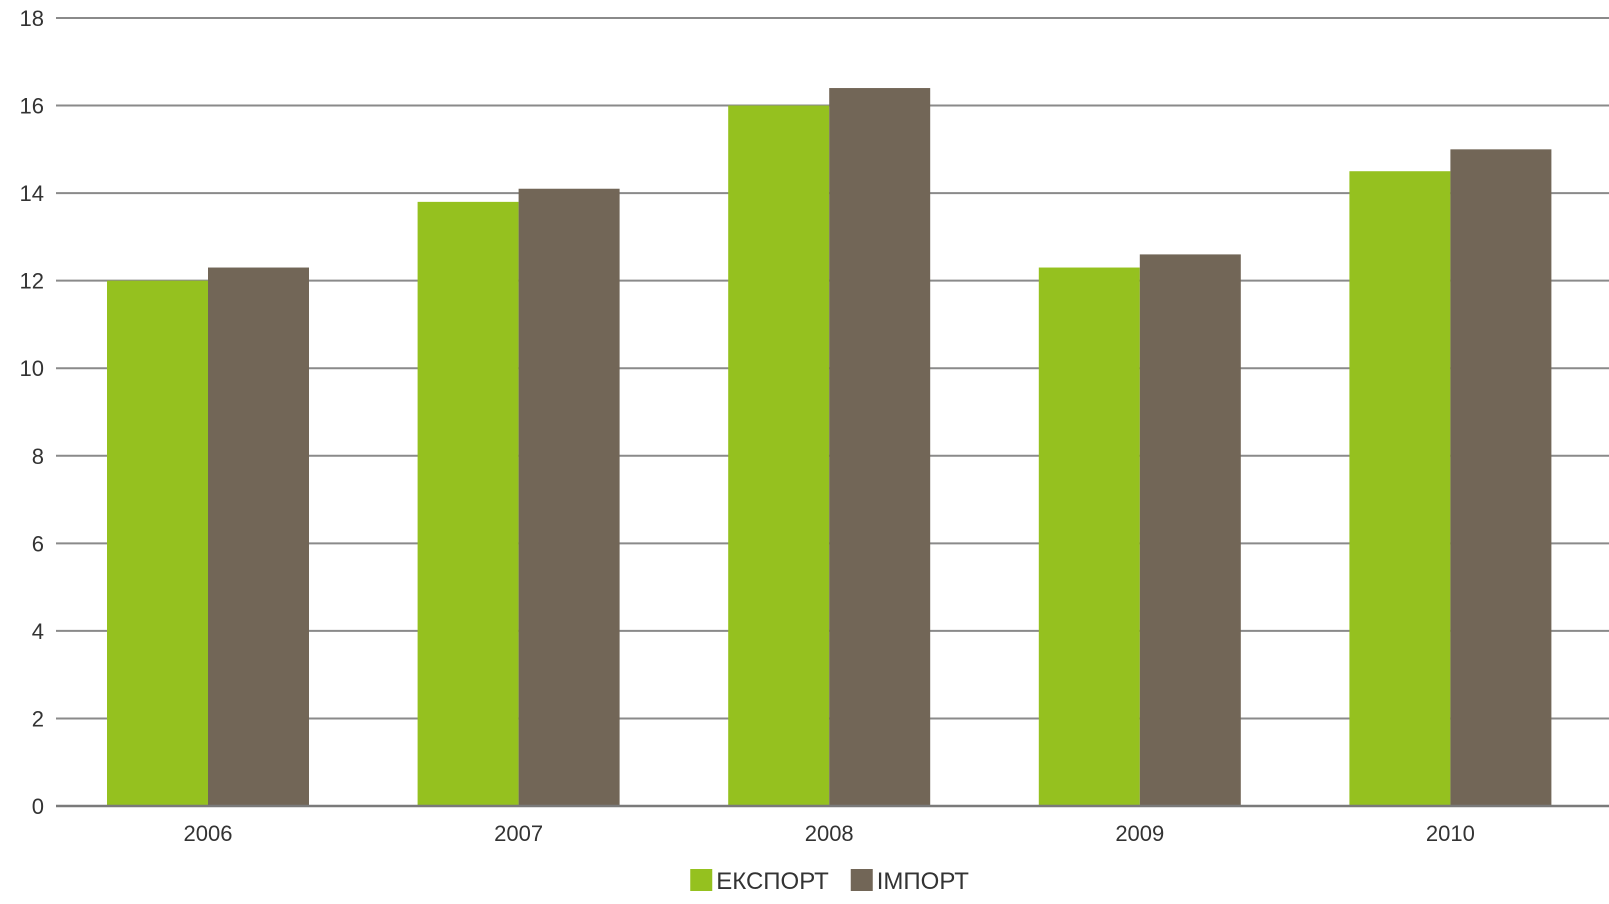 The image size is (1609, 904). What do you see at coordinates (468, 503) in the screenshot?
I see `bar-export-2007` at bounding box center [468, 503].